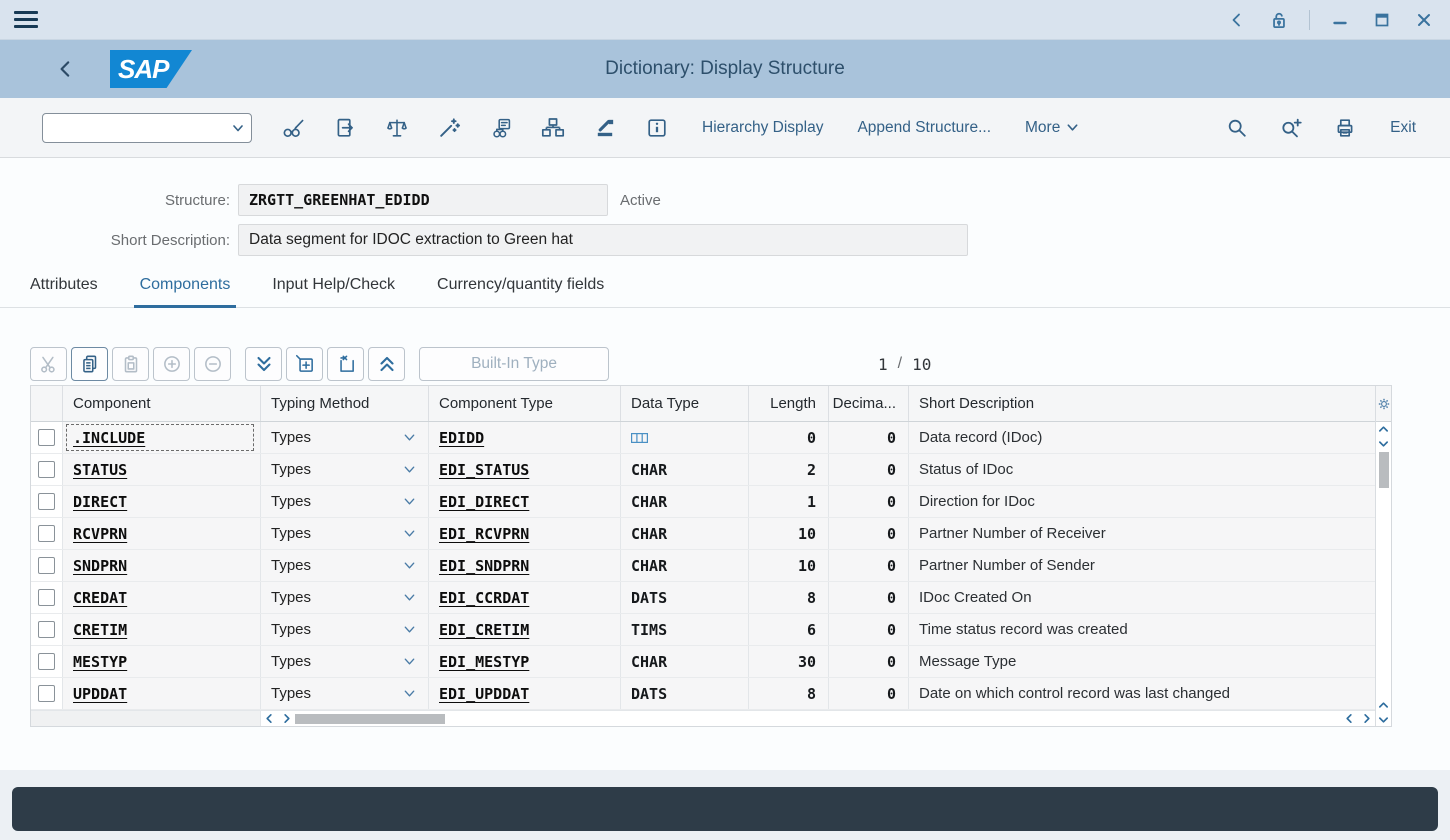 The height and width of the screenshot is (840, 1450). I want to click on find-icon, so click(1237, 128).